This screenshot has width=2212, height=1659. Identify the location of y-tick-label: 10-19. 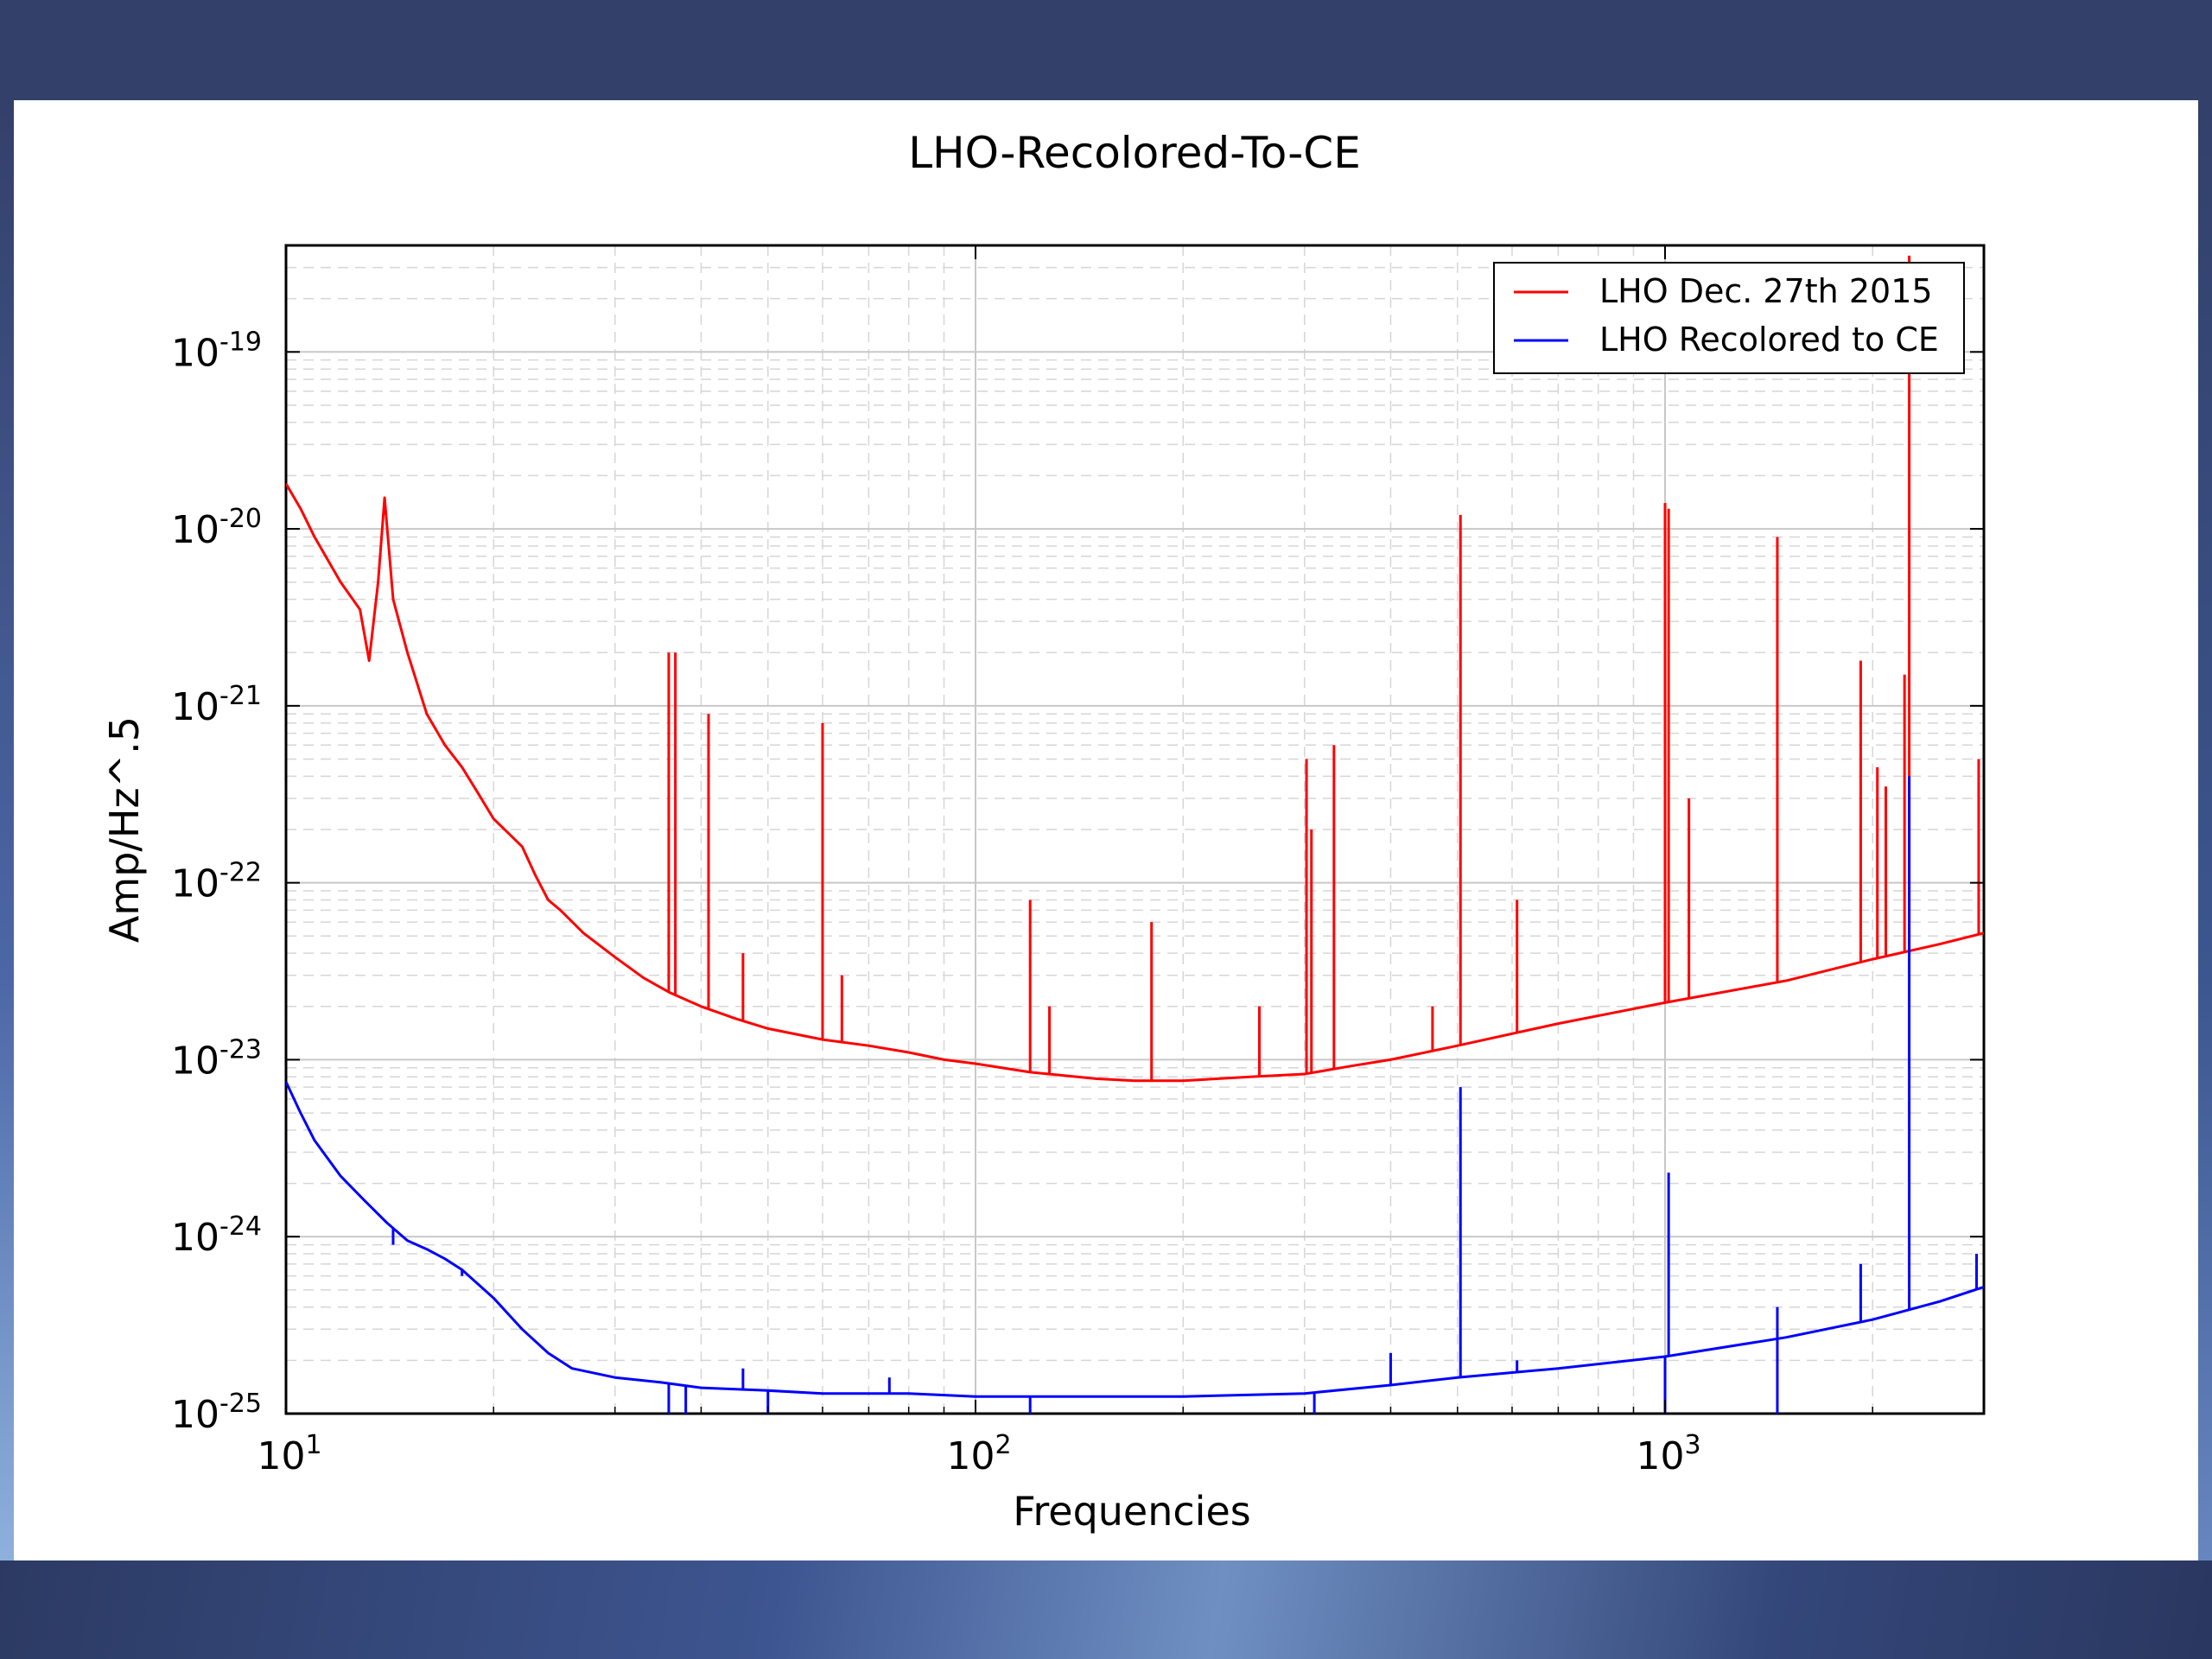
(216, 351).